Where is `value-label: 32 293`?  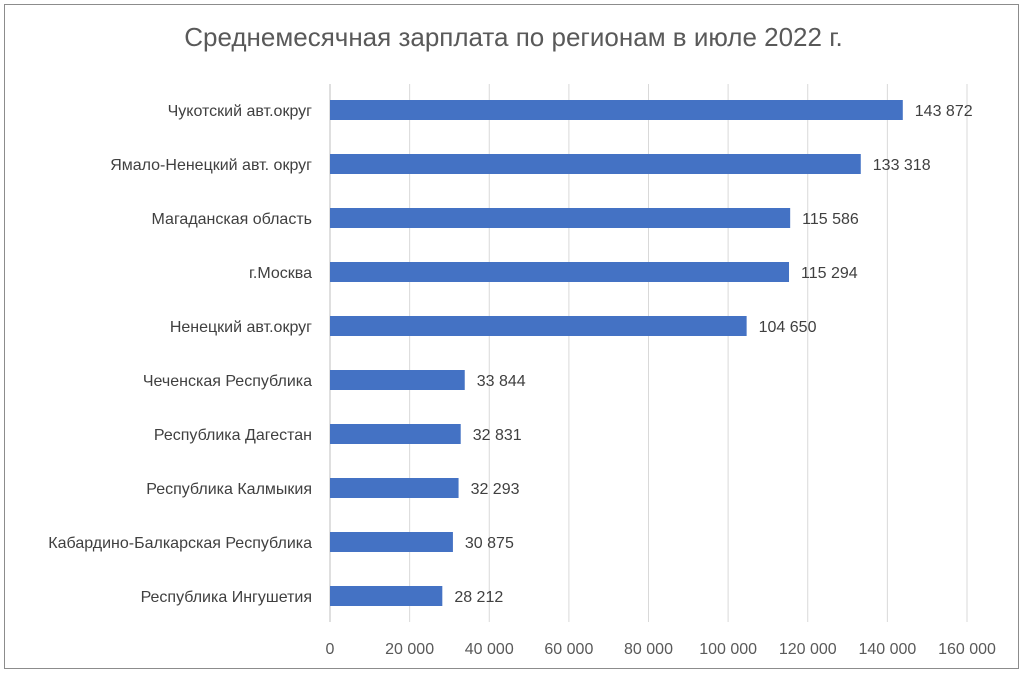 value-label: 32 293 is located at coordinates (495, 489).